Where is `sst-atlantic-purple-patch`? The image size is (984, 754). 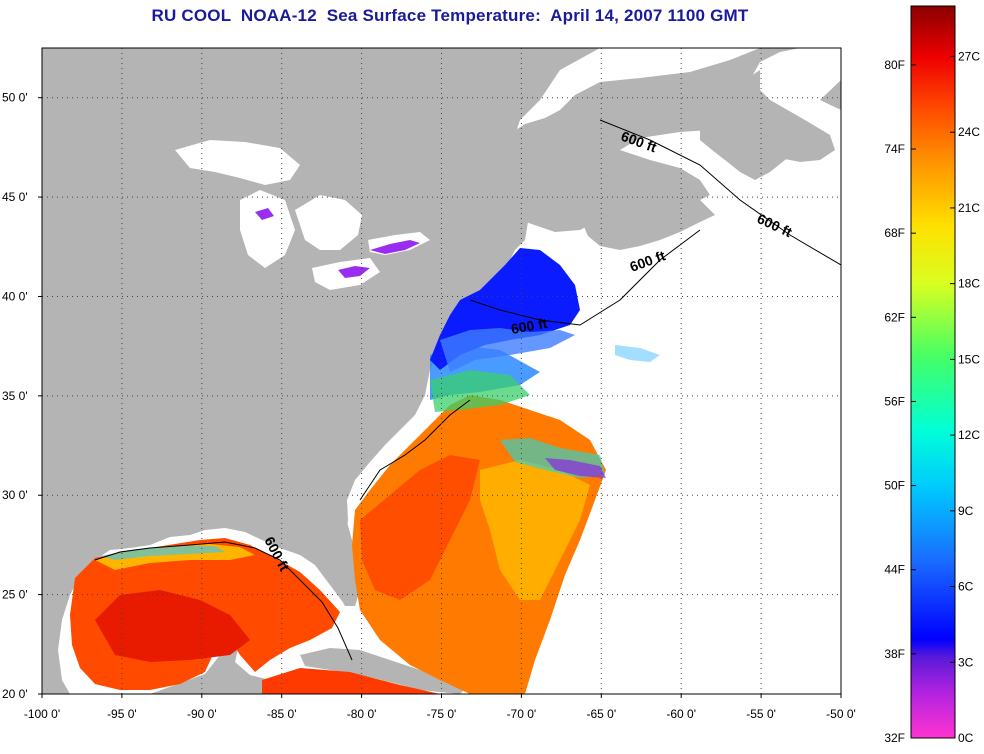 sst-atlantic-purple-patch is located at coordinates (575, 468).